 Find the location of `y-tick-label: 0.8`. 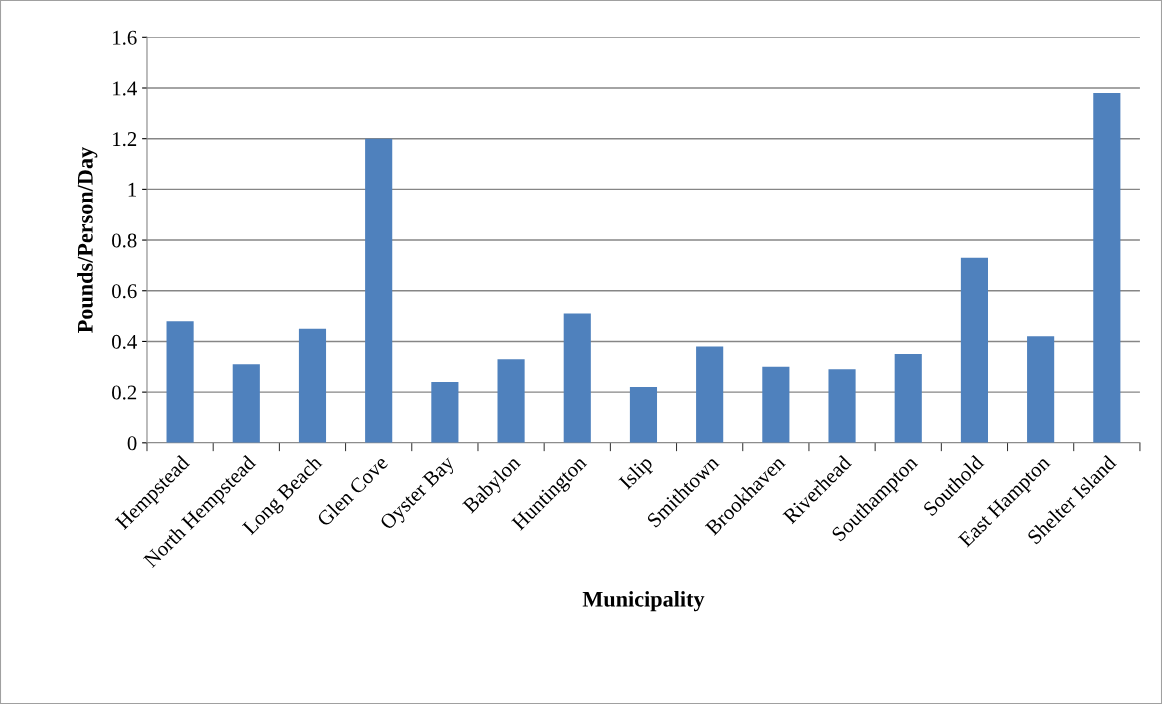

y-tick-label: 0.8 is located at coordinates (124, 240).